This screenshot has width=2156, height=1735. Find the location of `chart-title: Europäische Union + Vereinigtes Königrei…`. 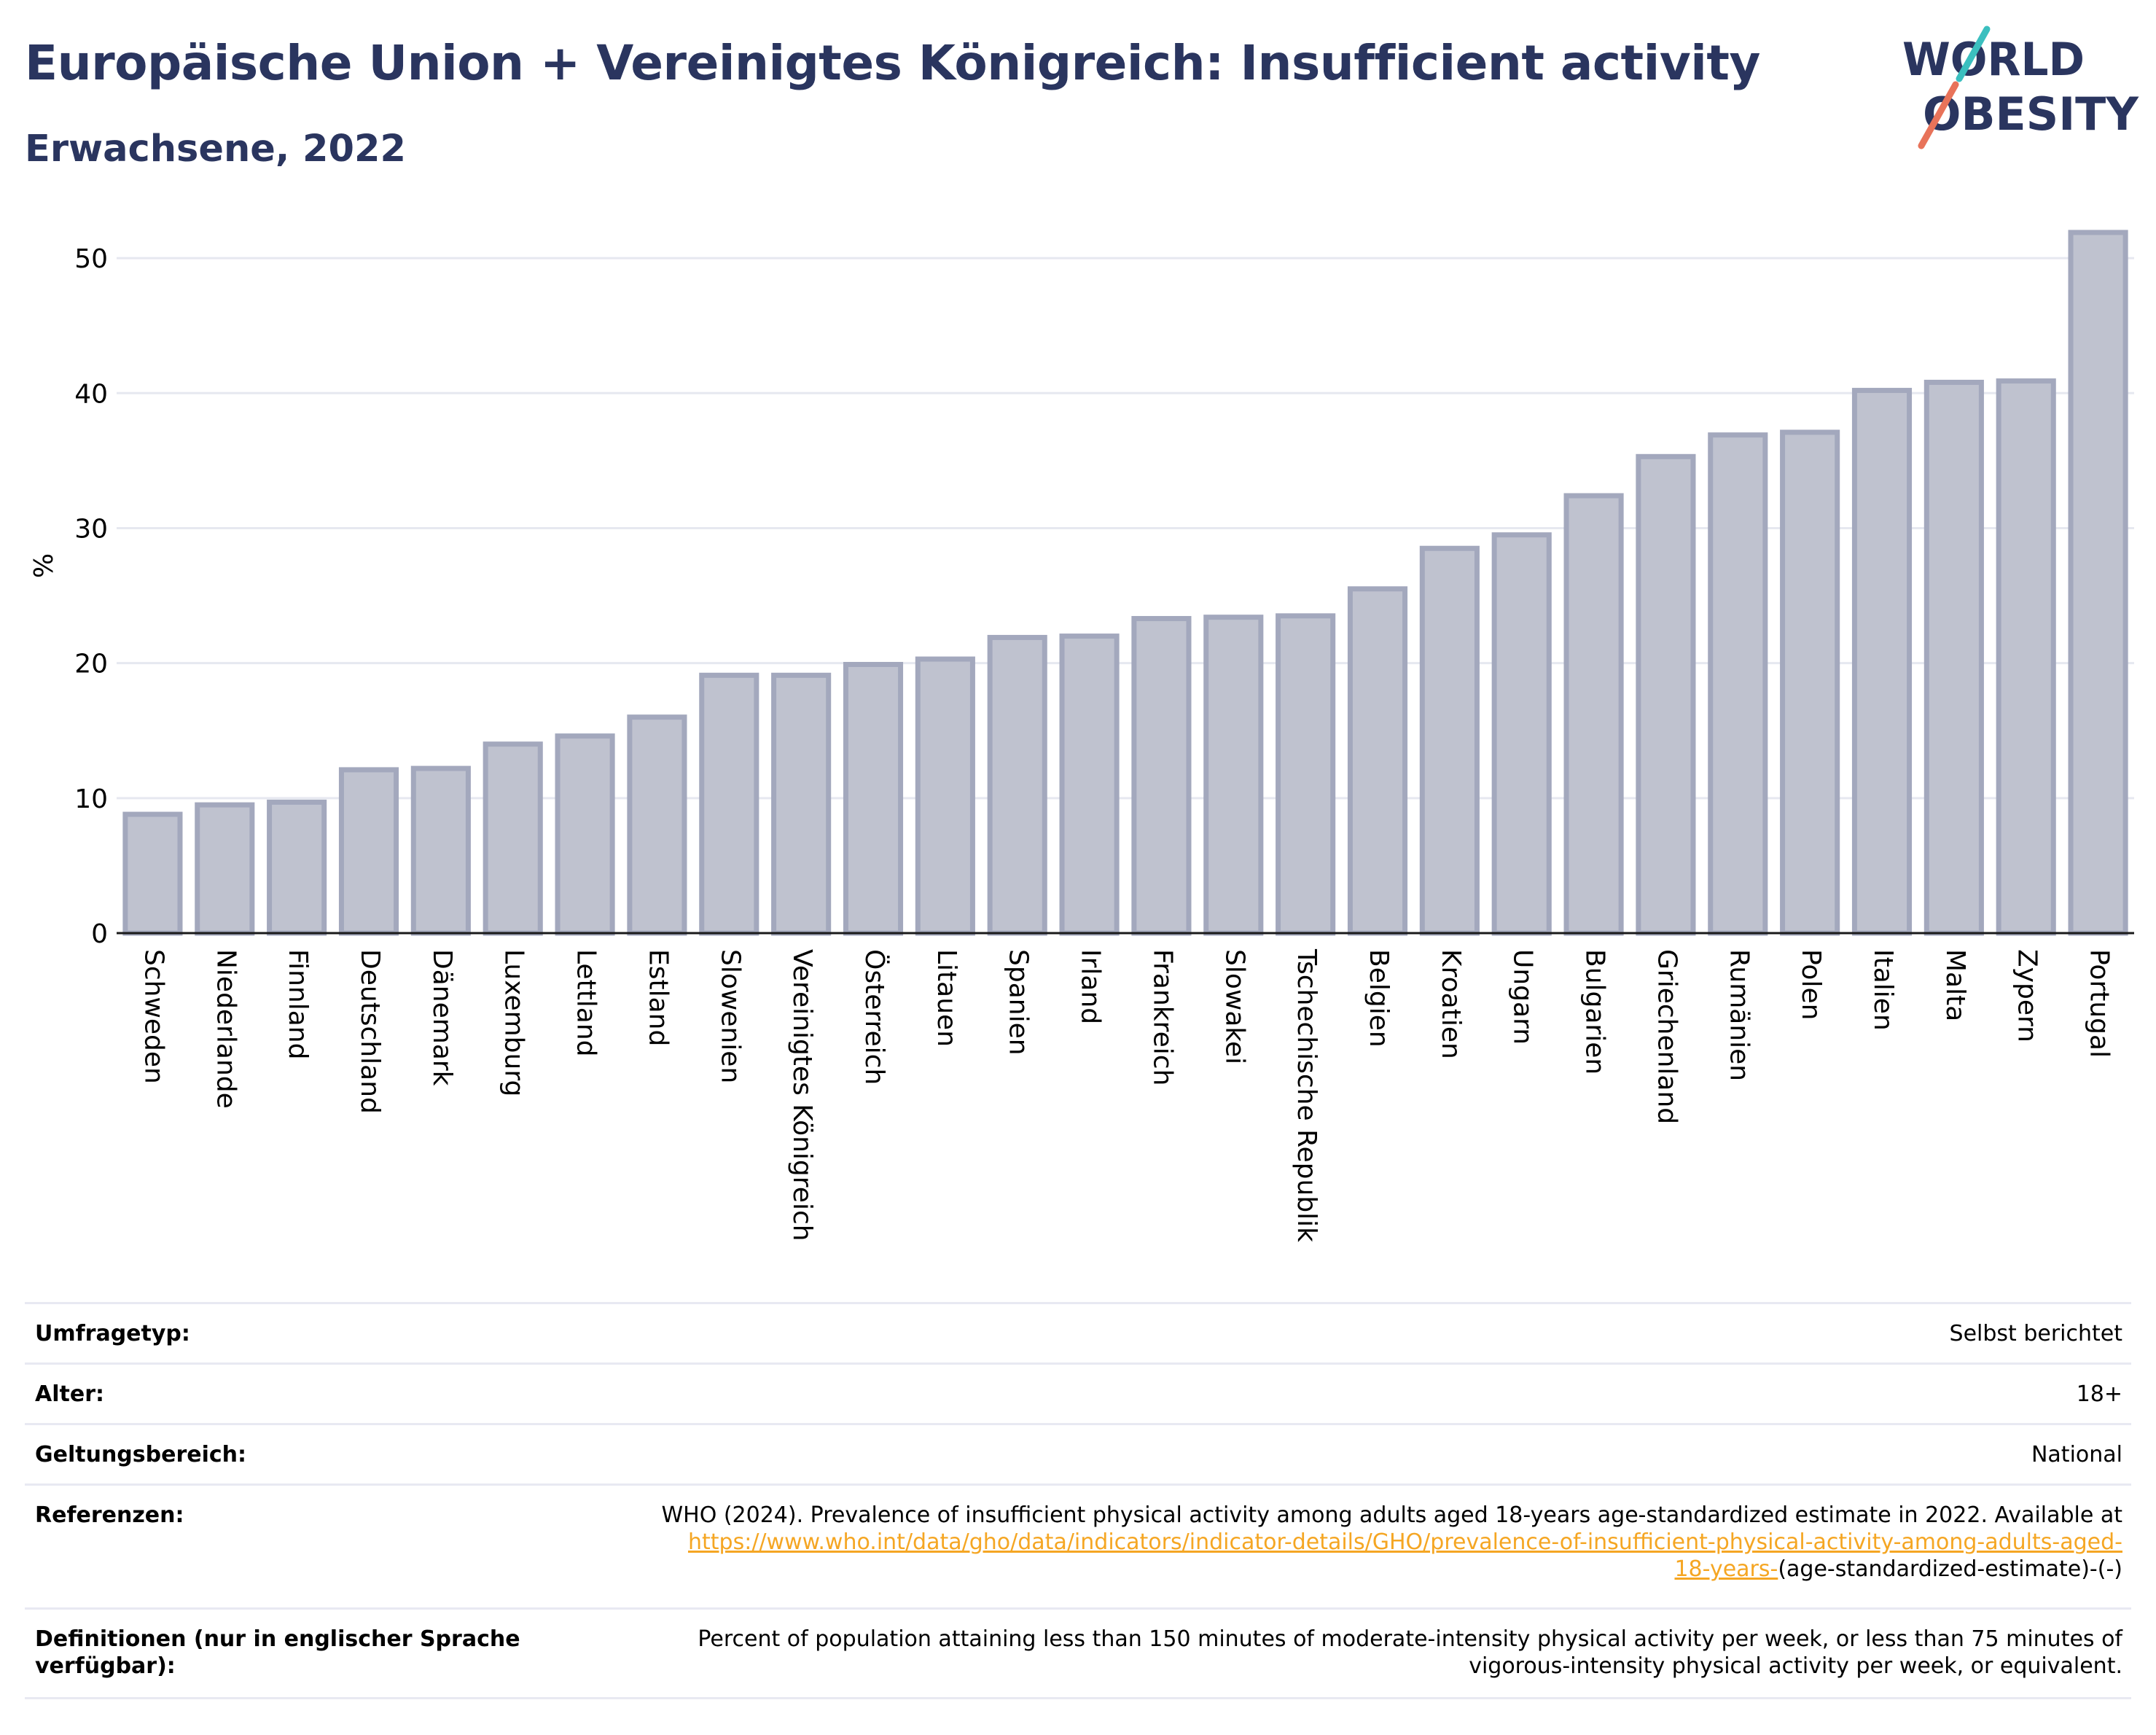

chart-title: Europäische Union + Vereinigtes Königrei… is located at coordinates (893, 63).